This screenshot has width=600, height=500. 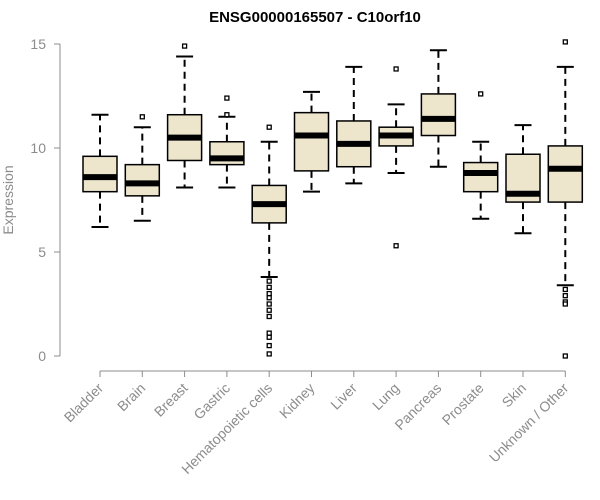 What do you see at coordinates (463, 404) in the screenshot?
I see `x-category-label: Prostate` at bounding box center [463, 404].